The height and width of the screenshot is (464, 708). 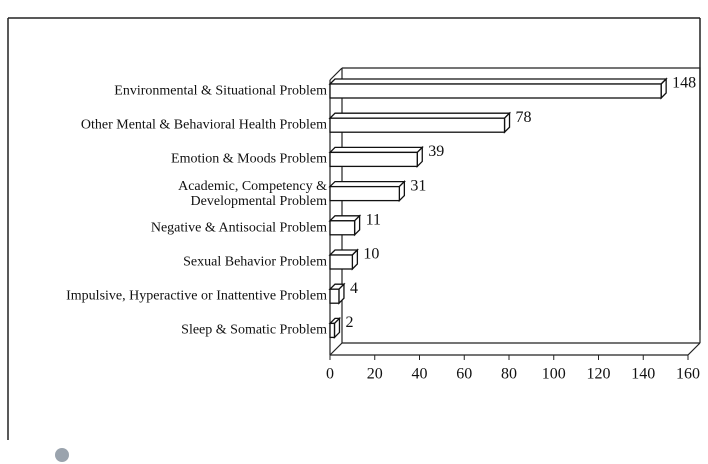 What do you see at coordinates (643, 374) in the screenshot?
I see `x-tick-label: 140` at bounding box center [643, 374].